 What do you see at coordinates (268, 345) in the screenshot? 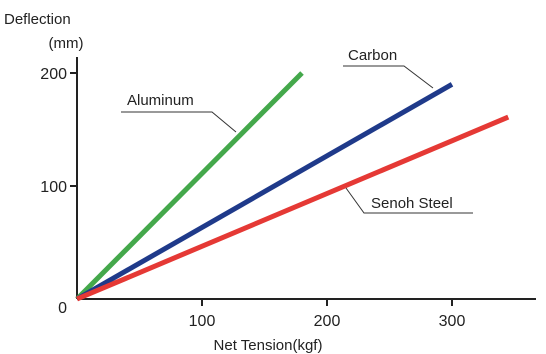
I see `x-axis-title: Net Tension(kgf)` at bounding box center [268, 345].